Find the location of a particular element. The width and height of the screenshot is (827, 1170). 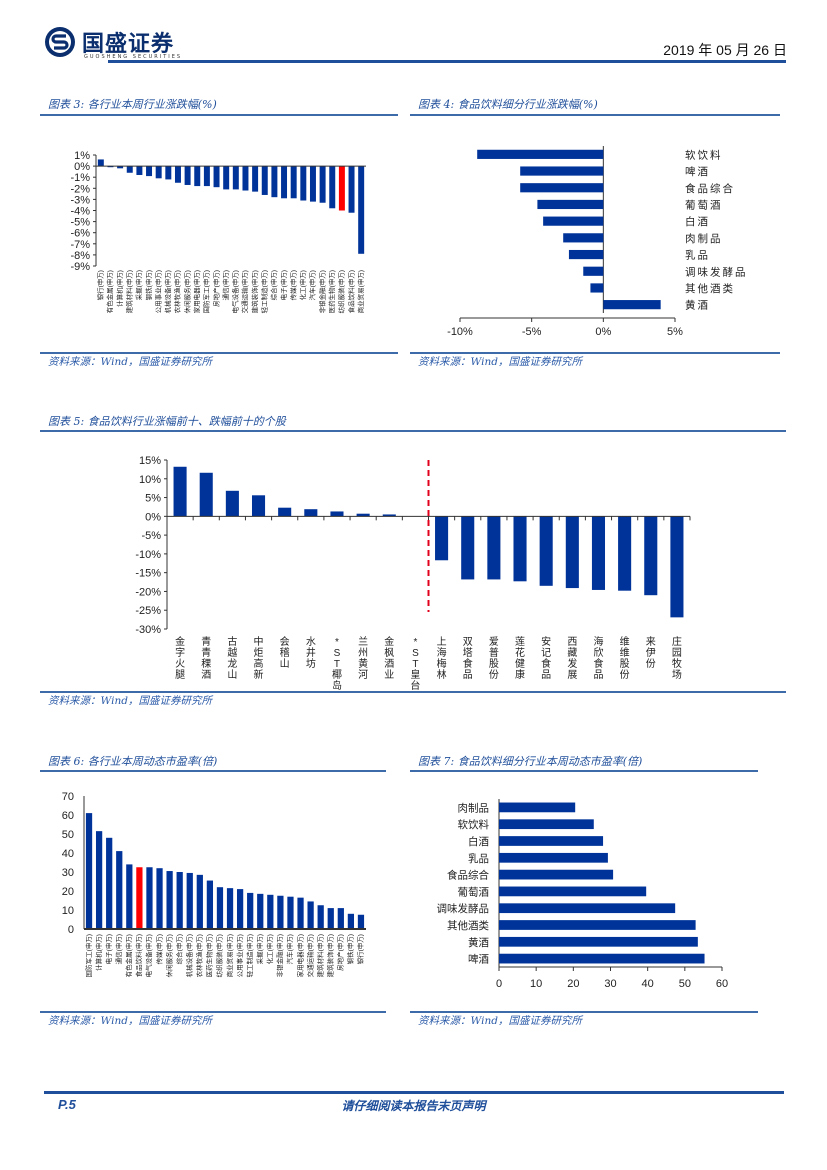

chart7-category-label: 肉制品 is located at coordinates (474, 807).